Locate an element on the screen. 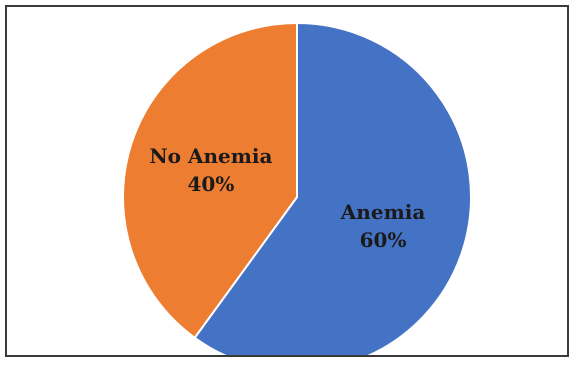  slice-value-no-anemia: 40% is located at coordinates (211, 184).